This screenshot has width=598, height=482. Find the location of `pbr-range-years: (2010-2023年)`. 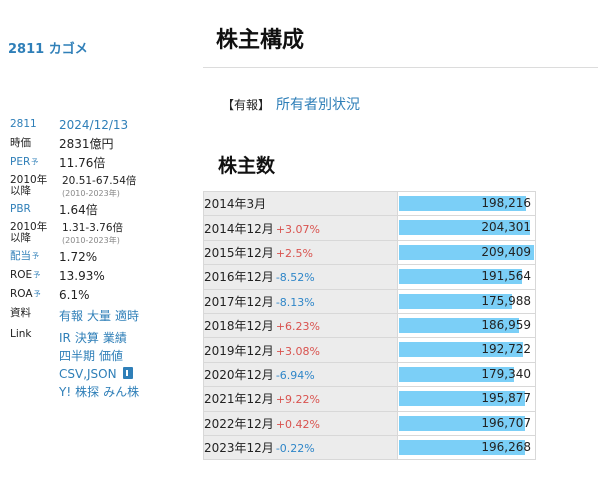

pbr-range-years: (2010-2023年) is located at coordinates (91, 240).